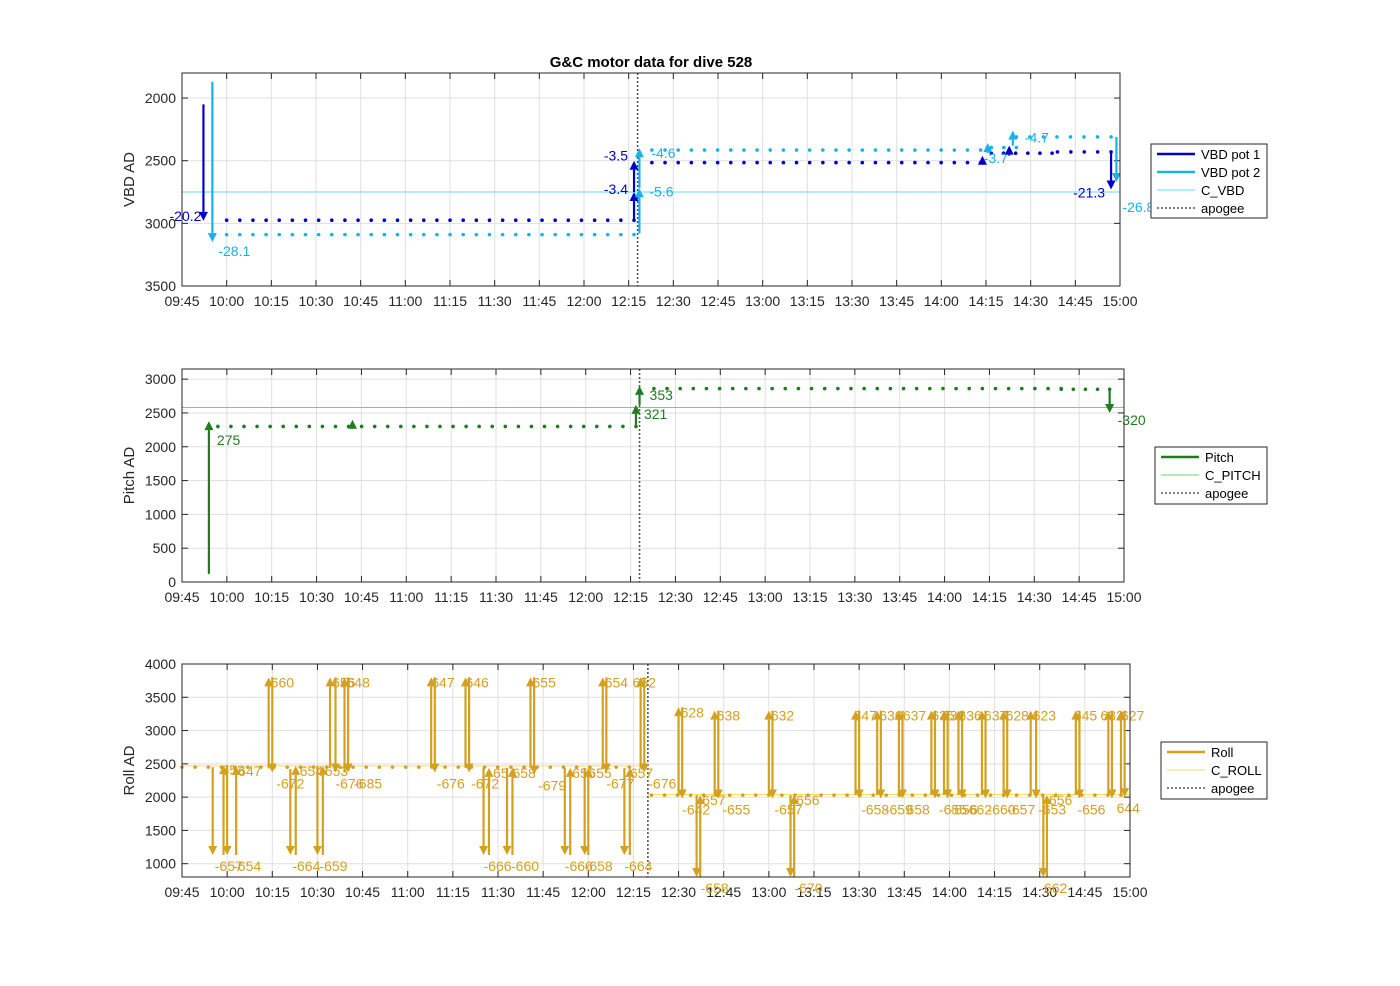  Describe the element at coordinates (673, 301) in the screenshot. I see `x-tick-label: 12:30` at that location.